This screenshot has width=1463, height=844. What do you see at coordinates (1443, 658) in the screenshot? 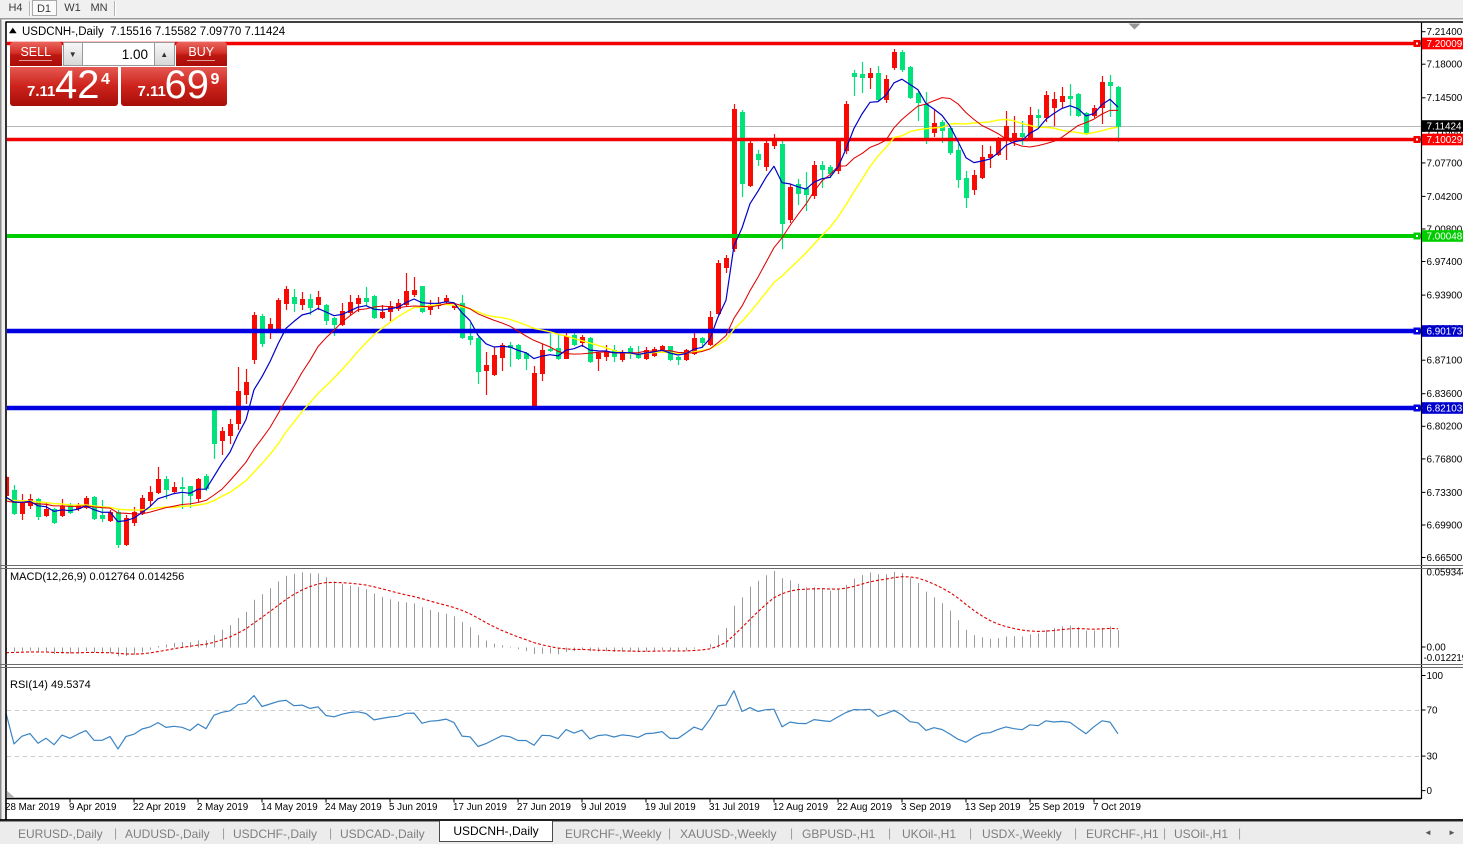
I see `svg-text: -0.0122195` at bounding box center [1443, 658].